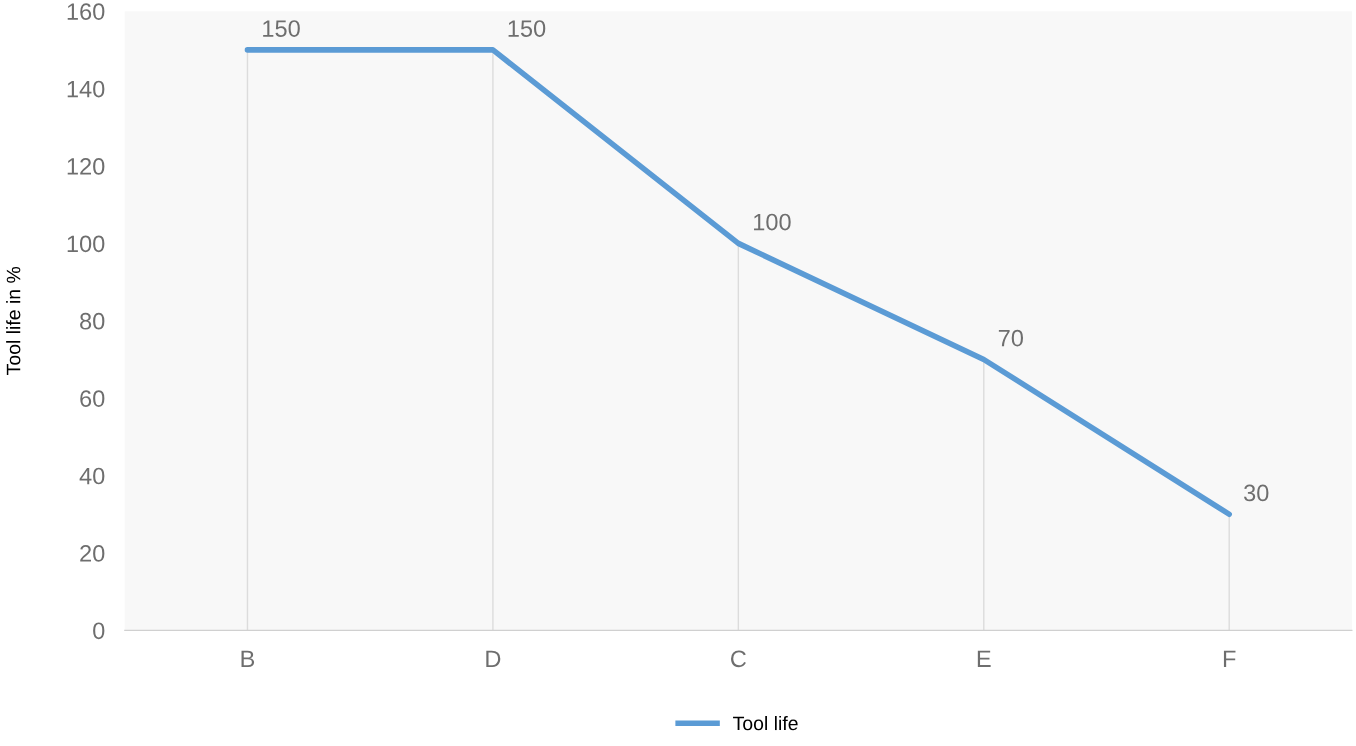 Image resolution: width=1356 pixels, height=746 pixels. What do you see at coordinates (738, 659) in the screenshot?
I see `x-tick-label: C` at bounding box center [738, 659].